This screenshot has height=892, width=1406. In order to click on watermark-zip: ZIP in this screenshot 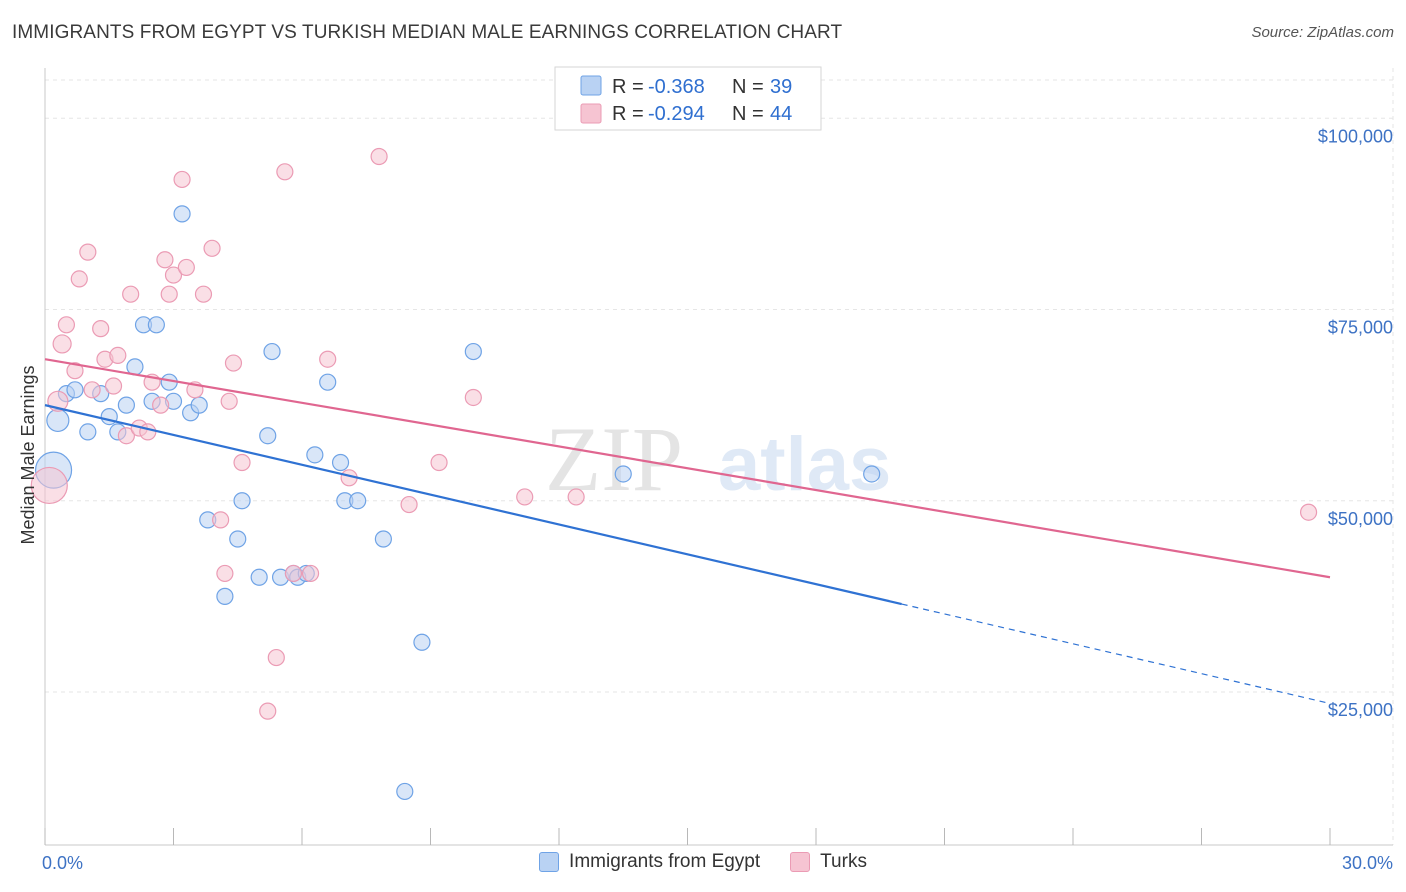, I will do `click(614, 459)`.